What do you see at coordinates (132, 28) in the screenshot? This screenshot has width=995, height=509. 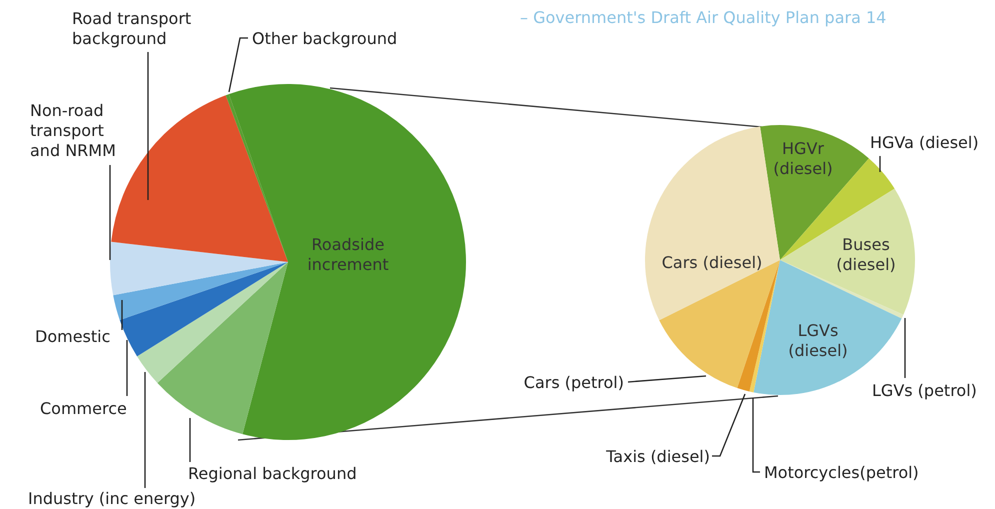 I see `slice-label: Road transport background` at bounding box center [132, 28].